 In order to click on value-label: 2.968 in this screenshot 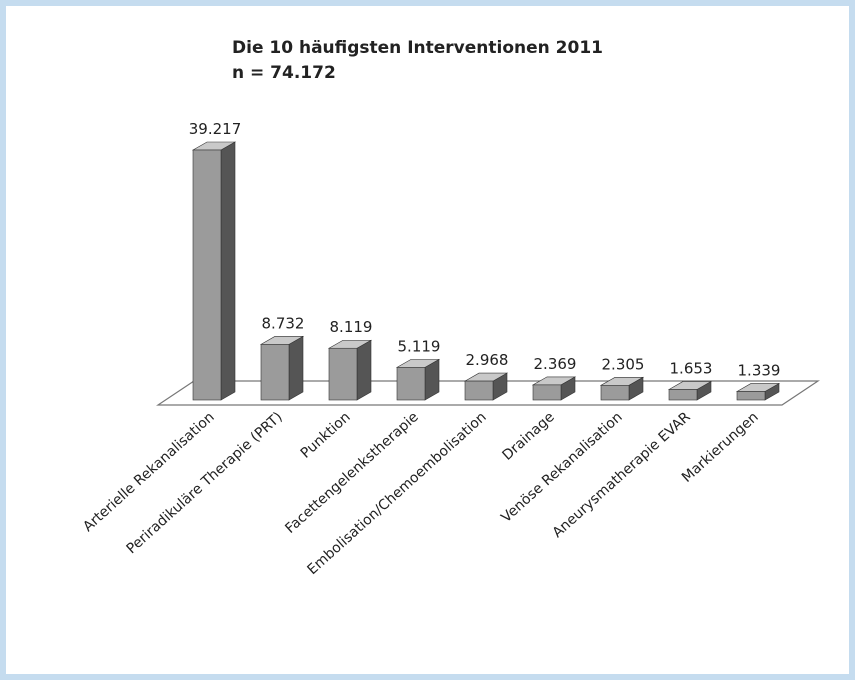, I will do `click(487, 360)`.